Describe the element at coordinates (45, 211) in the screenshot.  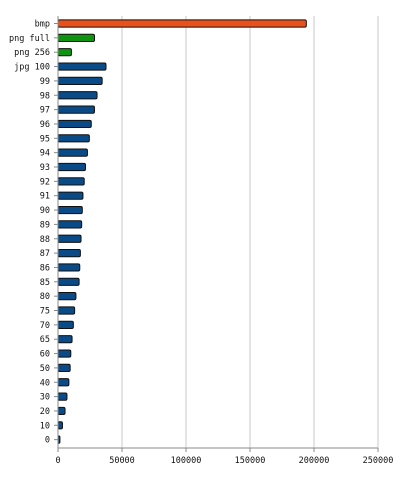
I see `category-label: 90` at that location.